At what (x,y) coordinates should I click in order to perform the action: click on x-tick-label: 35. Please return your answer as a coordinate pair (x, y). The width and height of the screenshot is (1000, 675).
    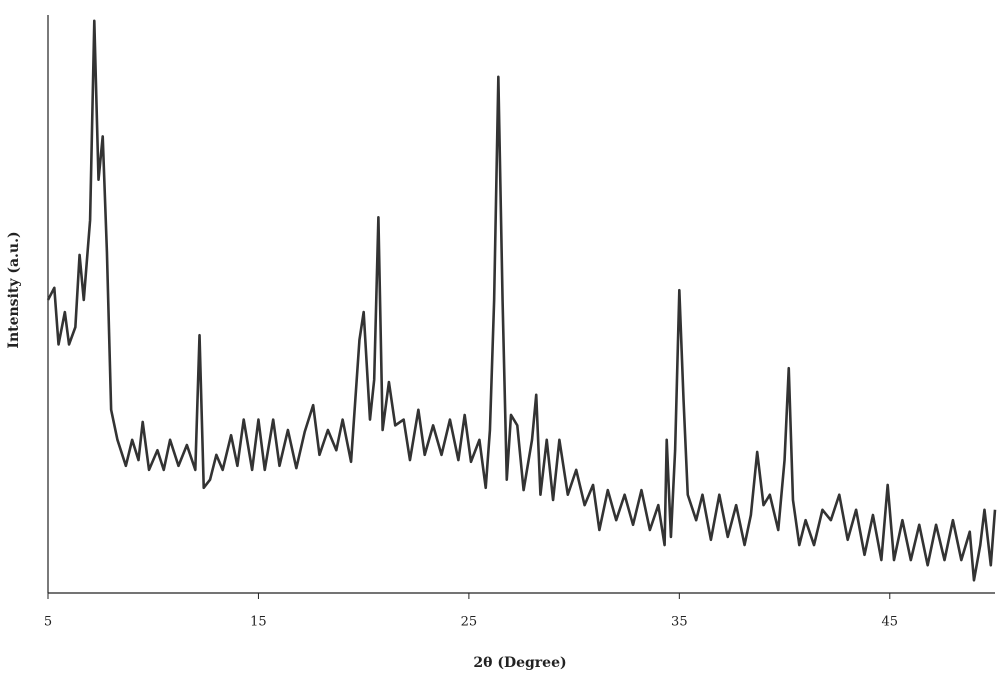
    Looking at the image, I should click on (679, 622).